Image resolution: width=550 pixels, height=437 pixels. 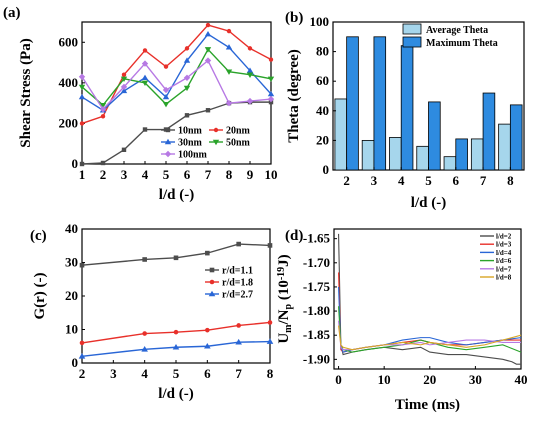 What do you see at coordinates (71, 329) in the screenshot?
I see `y-tick-label: 10` at bounding box center [71, 329].